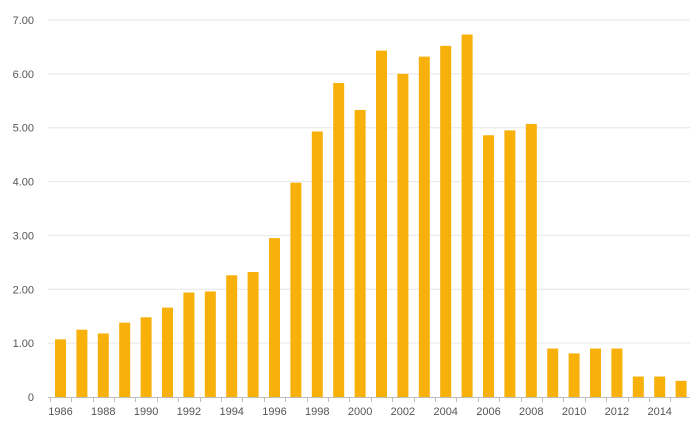  I want to click on x-tick-label: 1994, so click(231, 412).